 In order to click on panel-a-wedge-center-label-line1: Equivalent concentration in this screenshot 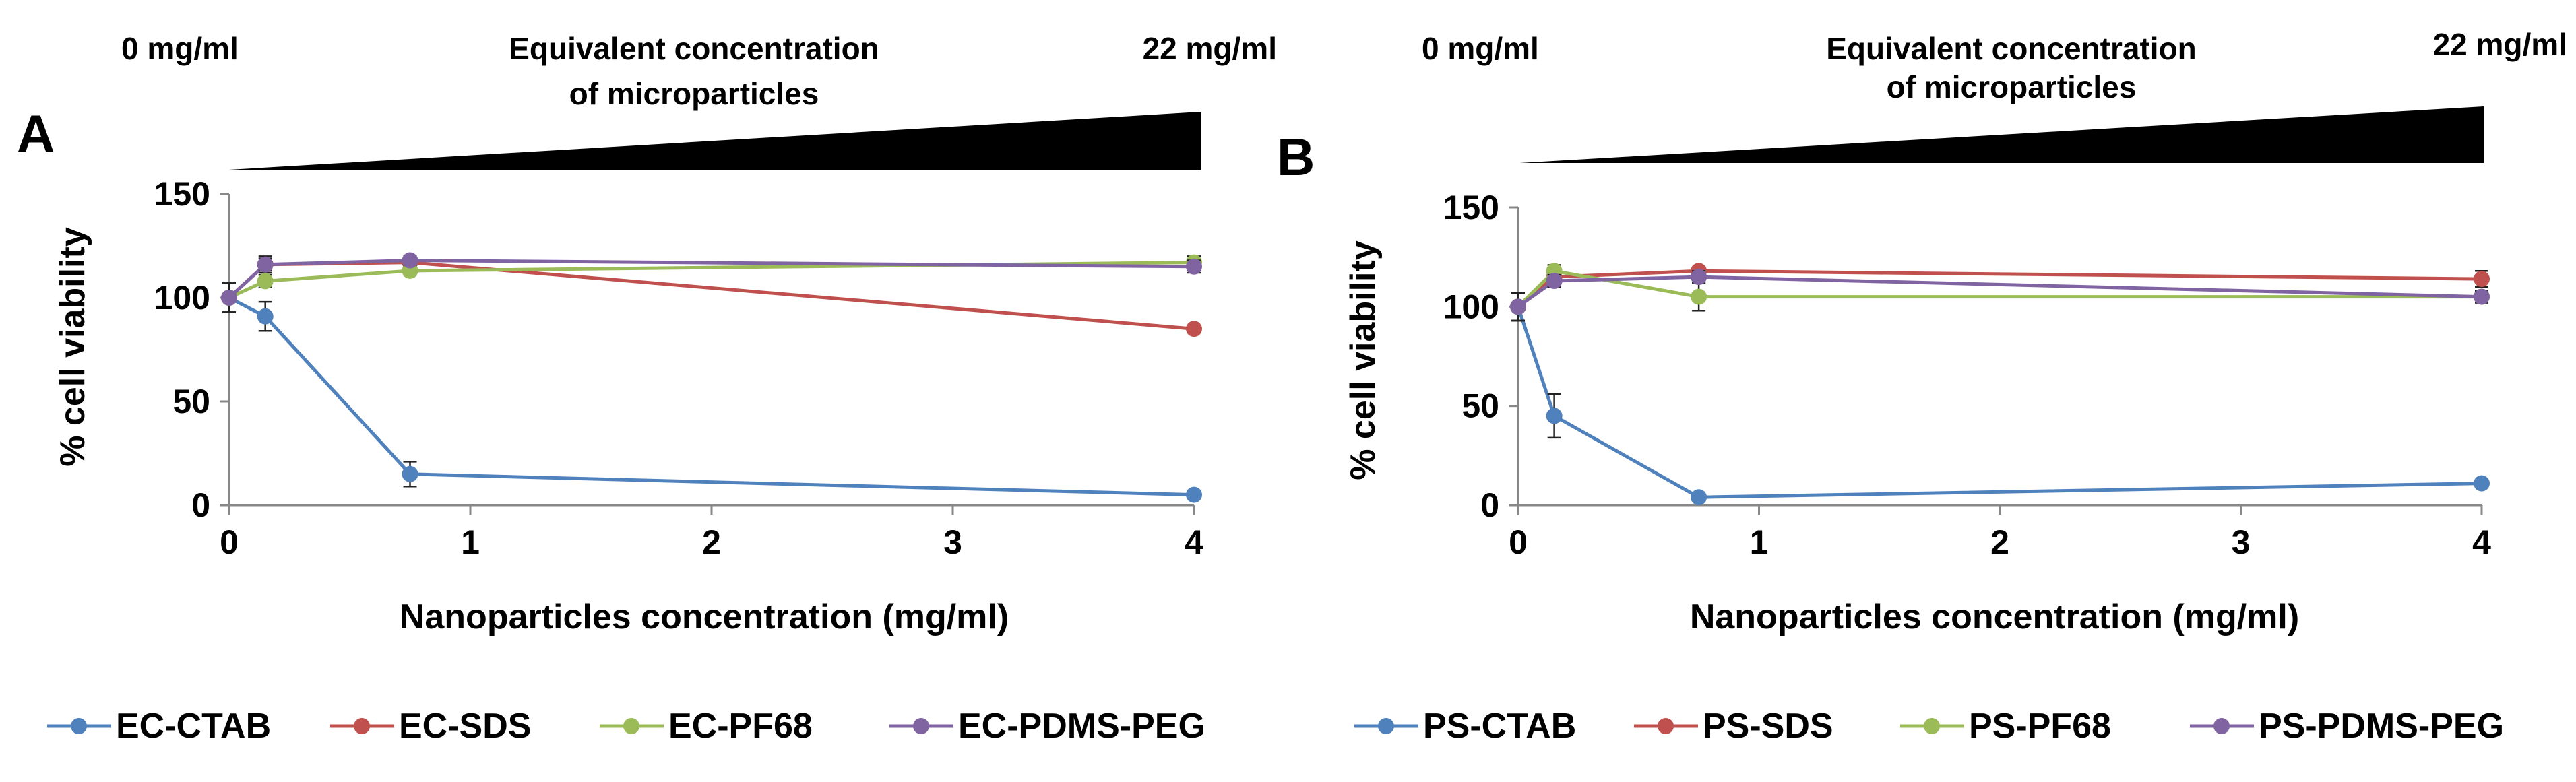, I will do `click(694, 48)`.